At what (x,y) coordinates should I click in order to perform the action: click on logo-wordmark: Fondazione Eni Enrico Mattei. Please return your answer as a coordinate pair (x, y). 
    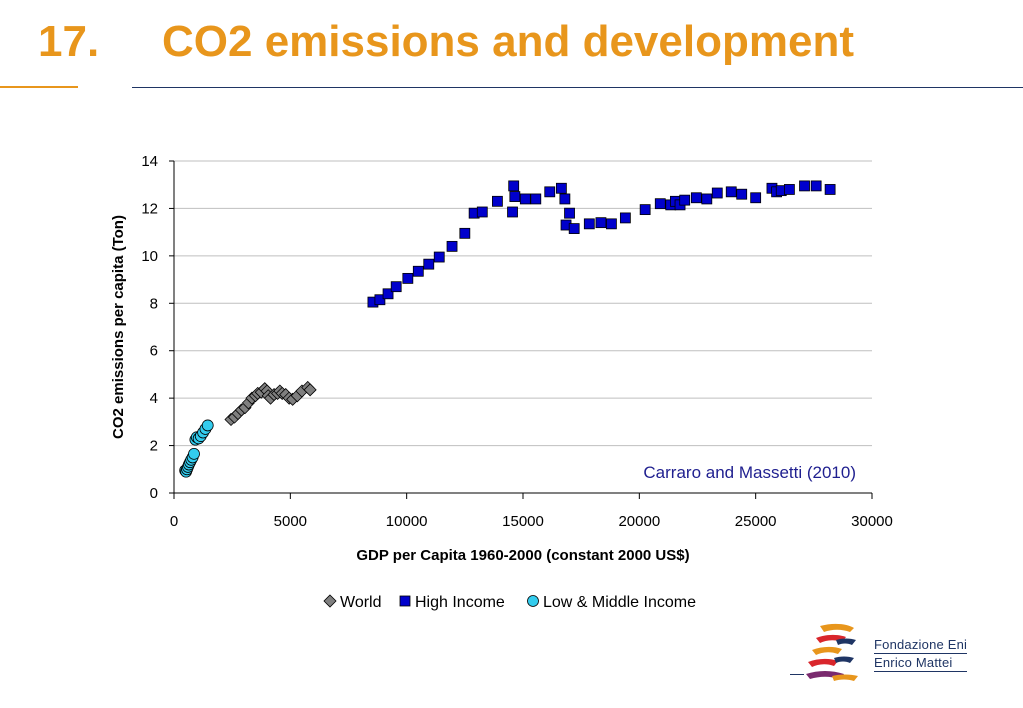
    Looking at the image, I should click on (921, 654).